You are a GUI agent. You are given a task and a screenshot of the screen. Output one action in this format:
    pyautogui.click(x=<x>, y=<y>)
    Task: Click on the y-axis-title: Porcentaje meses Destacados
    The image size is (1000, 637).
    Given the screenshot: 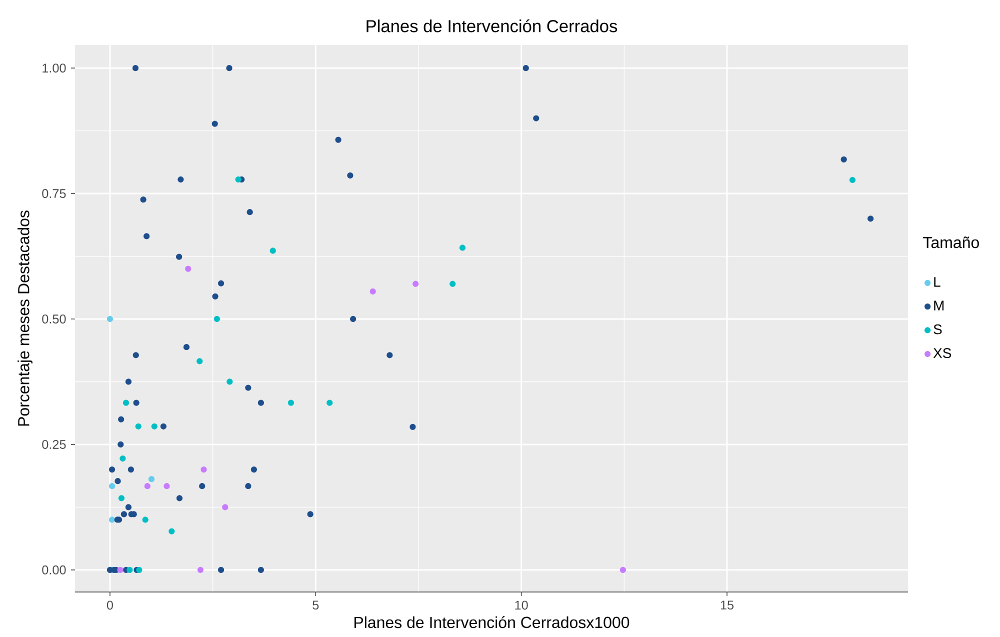 What is the action you would take?
    pyautogui.click(x=25, y=318)
    